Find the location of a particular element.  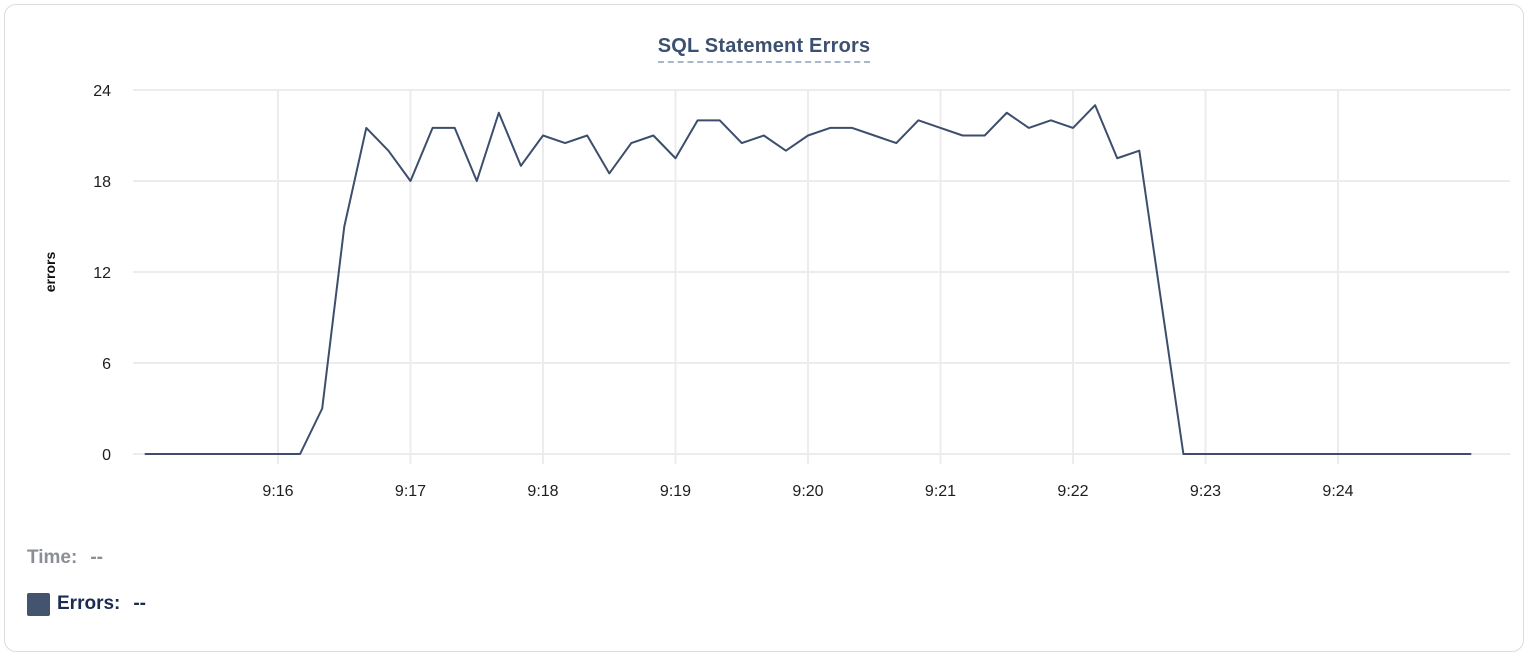

x-tick-label: 9:21 is located at coordinates (940, 491).